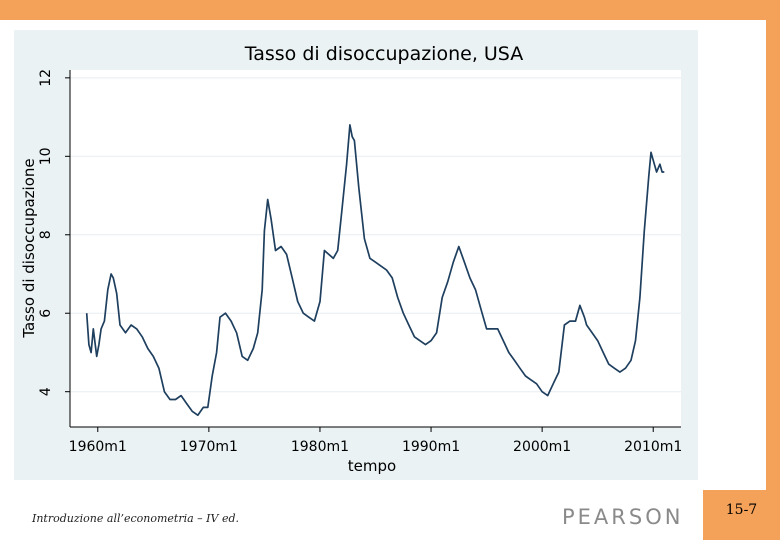 The height and width of the screenshot is (540, 780). Describe the element at coordinates (46, 78) in the screenshot. I see `y-tick-label: 12` at that location.